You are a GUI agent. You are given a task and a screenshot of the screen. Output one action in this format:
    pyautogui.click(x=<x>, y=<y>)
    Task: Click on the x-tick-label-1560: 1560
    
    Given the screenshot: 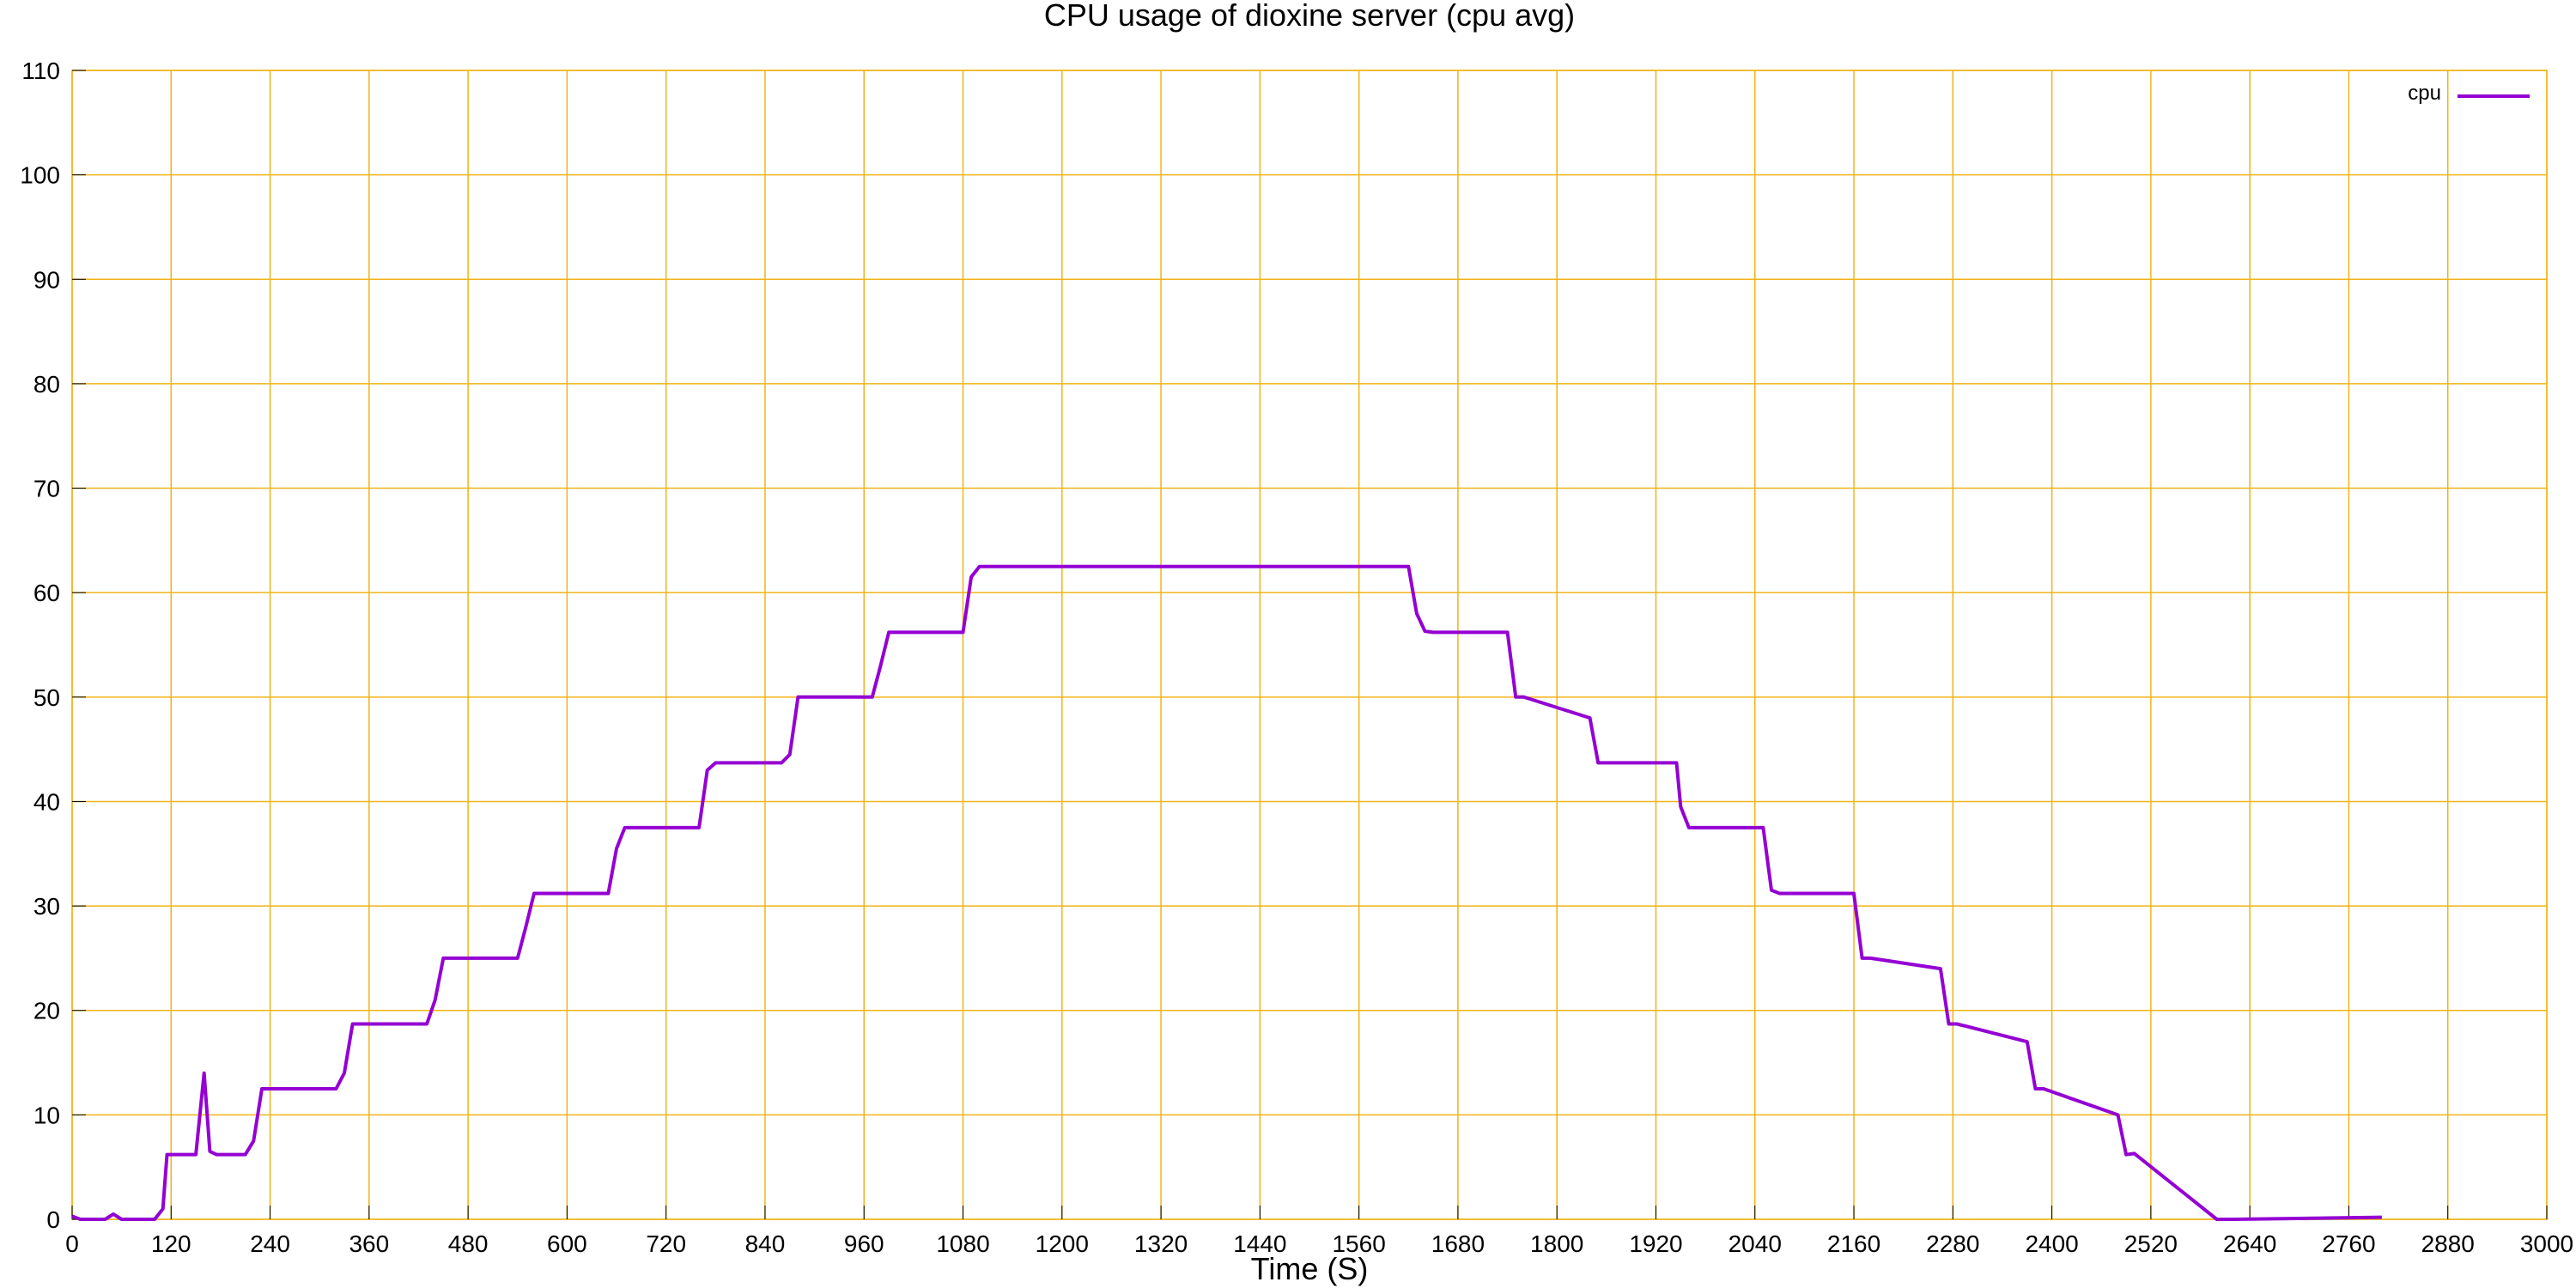 What is the action you would take?
    pyautogui.click(x=1358, y=1243)
    